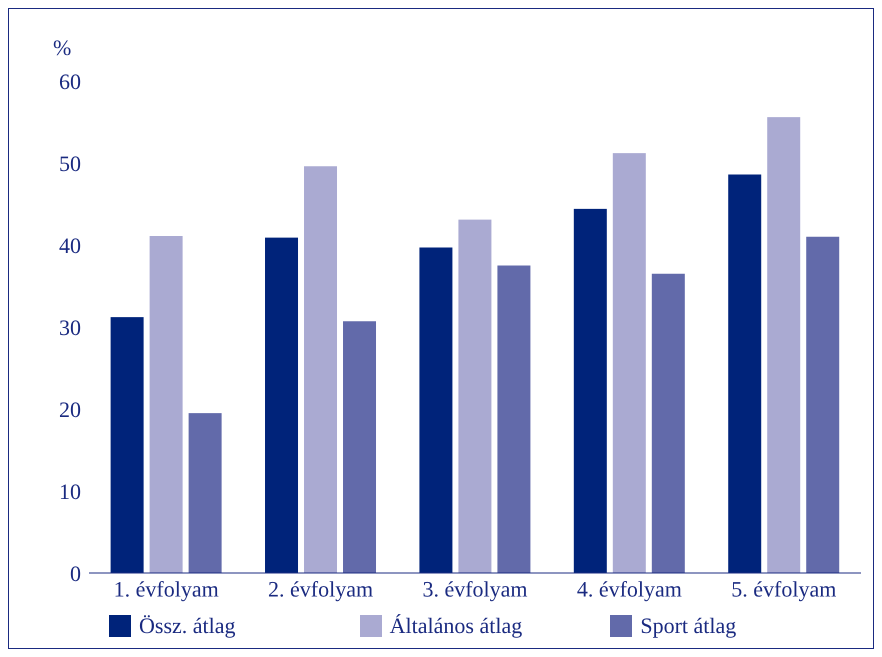 The height and width of the screenshot is (657, 882). Describe the element at coordinates (187, 626) in the screenshot. I see `legend-label: Össz. átlag` at that location.